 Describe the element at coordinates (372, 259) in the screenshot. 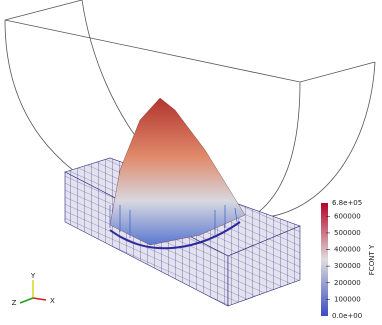

I see `color-bar-title: FCONT Y` at that location.